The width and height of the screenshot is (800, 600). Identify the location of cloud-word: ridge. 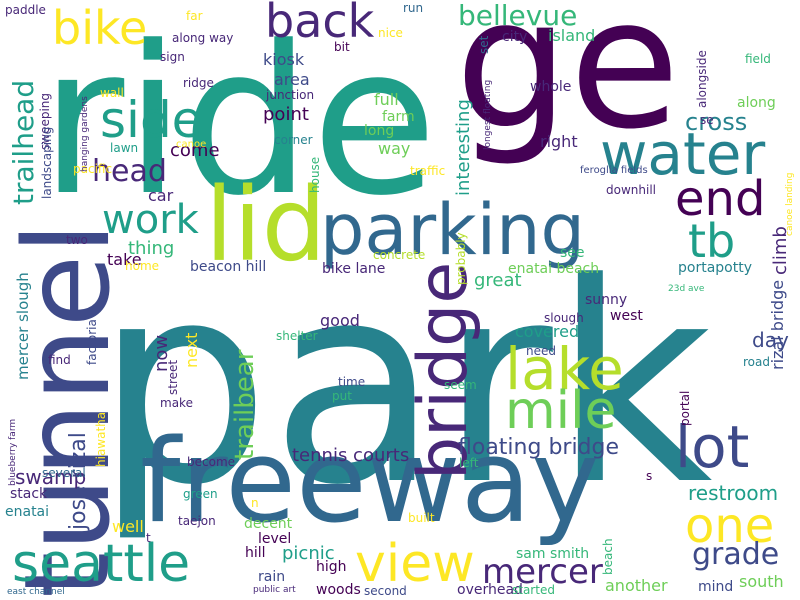
(198, 83).